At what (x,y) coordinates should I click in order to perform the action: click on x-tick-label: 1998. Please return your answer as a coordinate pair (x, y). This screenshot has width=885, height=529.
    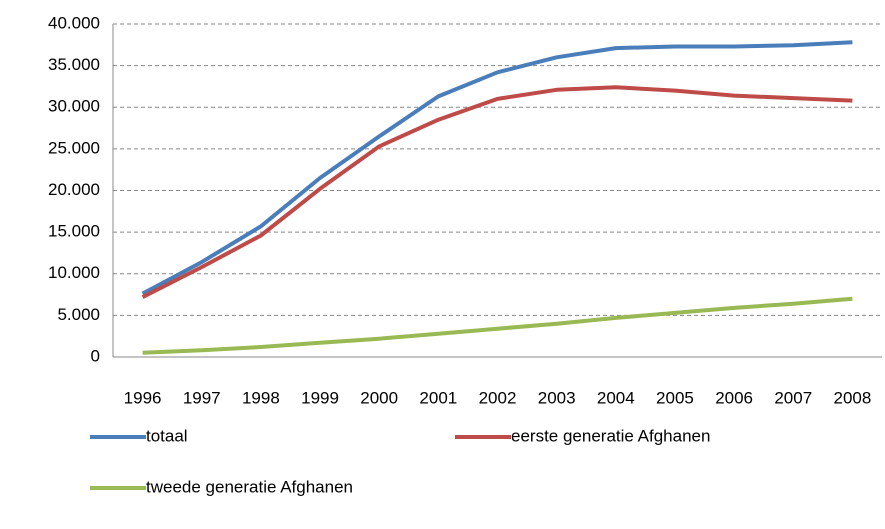
    Looking at the image, I should click on (261, 397).